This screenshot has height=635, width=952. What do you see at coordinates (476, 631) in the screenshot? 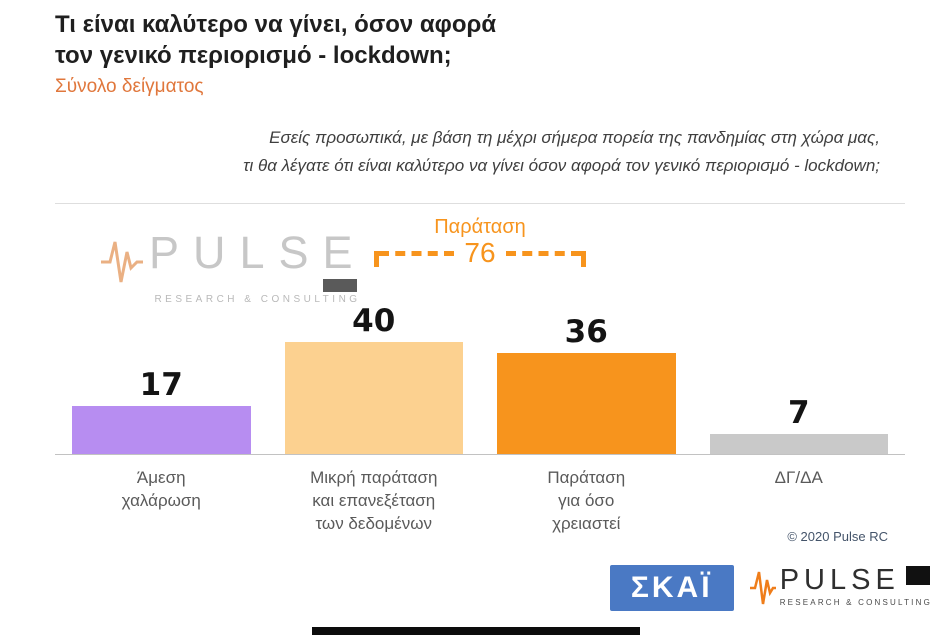
I see `bottom-bar` at bounding box center [476, 631].